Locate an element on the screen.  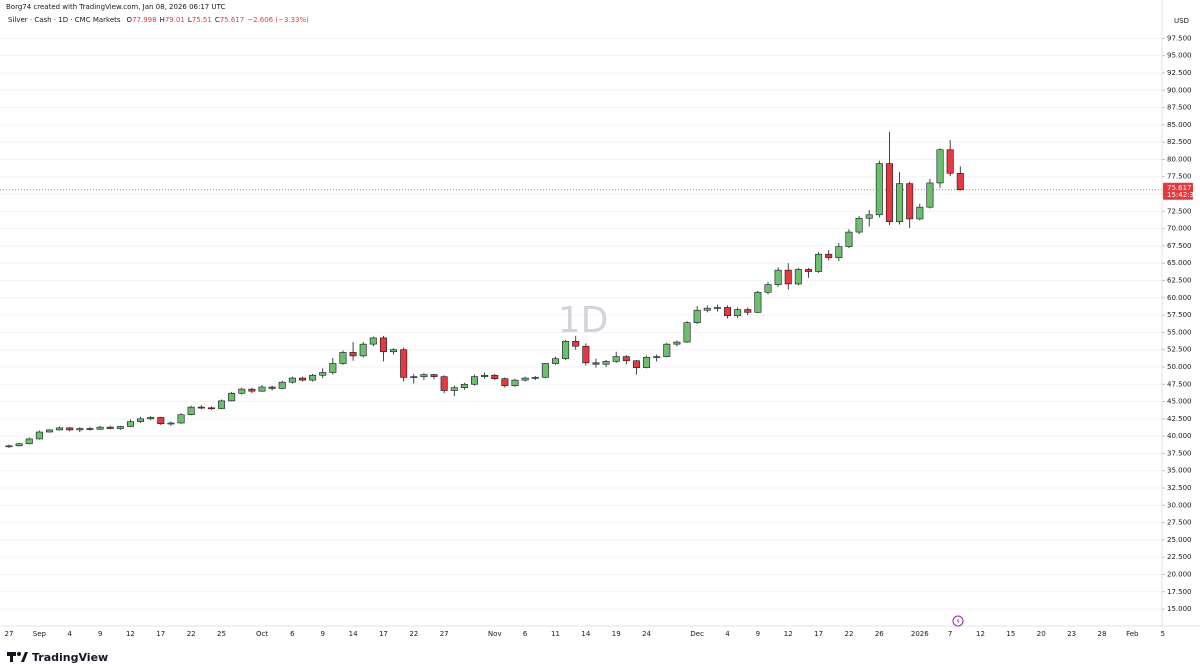
ohlc-value: 77.998 is located at coordinates (144, 20).